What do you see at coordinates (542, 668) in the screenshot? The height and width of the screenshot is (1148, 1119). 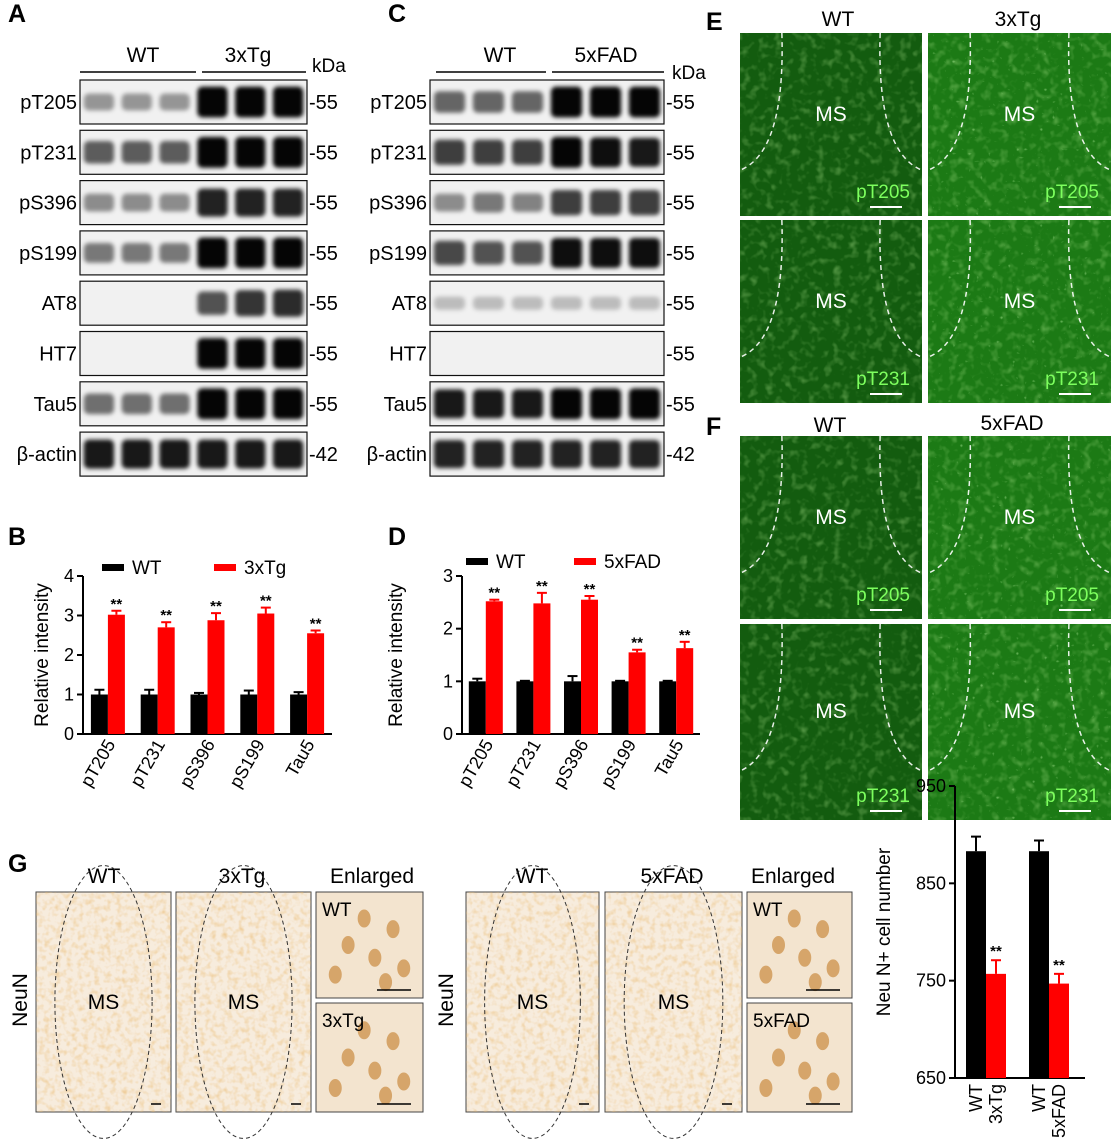 I see `bar-5xfad-pt231` at bounding box center [542, 668].